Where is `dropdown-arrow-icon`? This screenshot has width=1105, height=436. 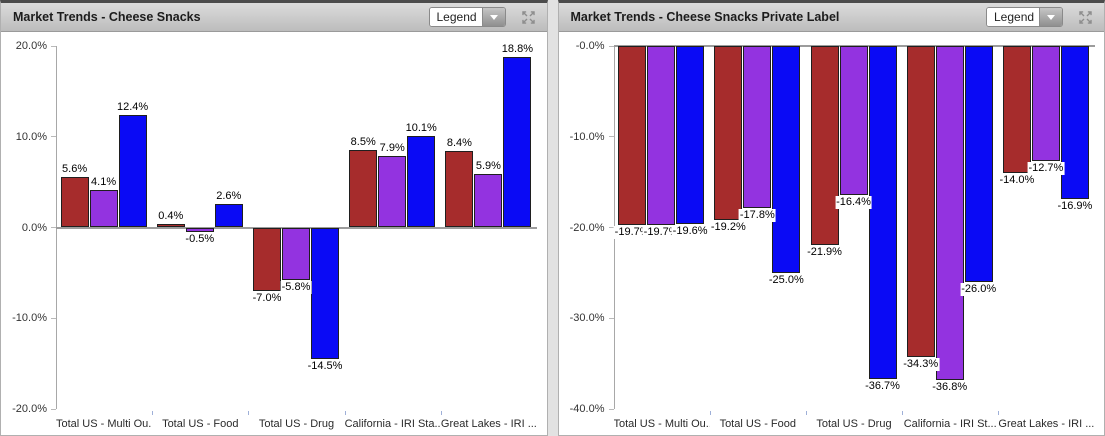
dropdown-arrow-icon is located at coordinates (493, 17).